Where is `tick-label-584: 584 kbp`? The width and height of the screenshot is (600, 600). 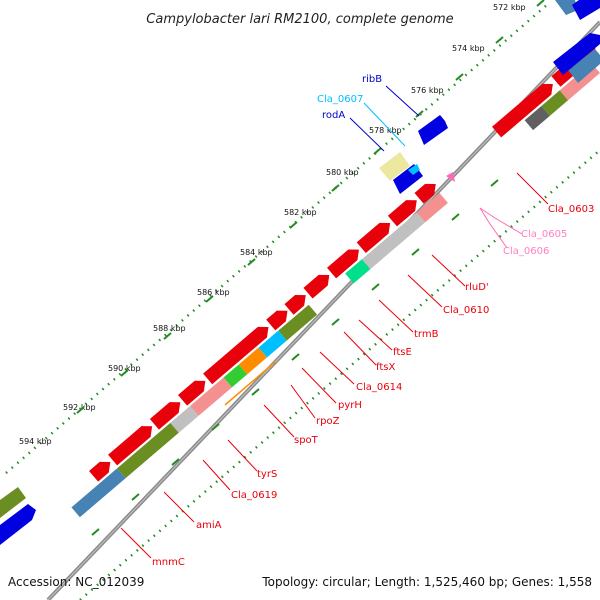 tick-label-584: 584 kbp is located at coordinates (256, 252).